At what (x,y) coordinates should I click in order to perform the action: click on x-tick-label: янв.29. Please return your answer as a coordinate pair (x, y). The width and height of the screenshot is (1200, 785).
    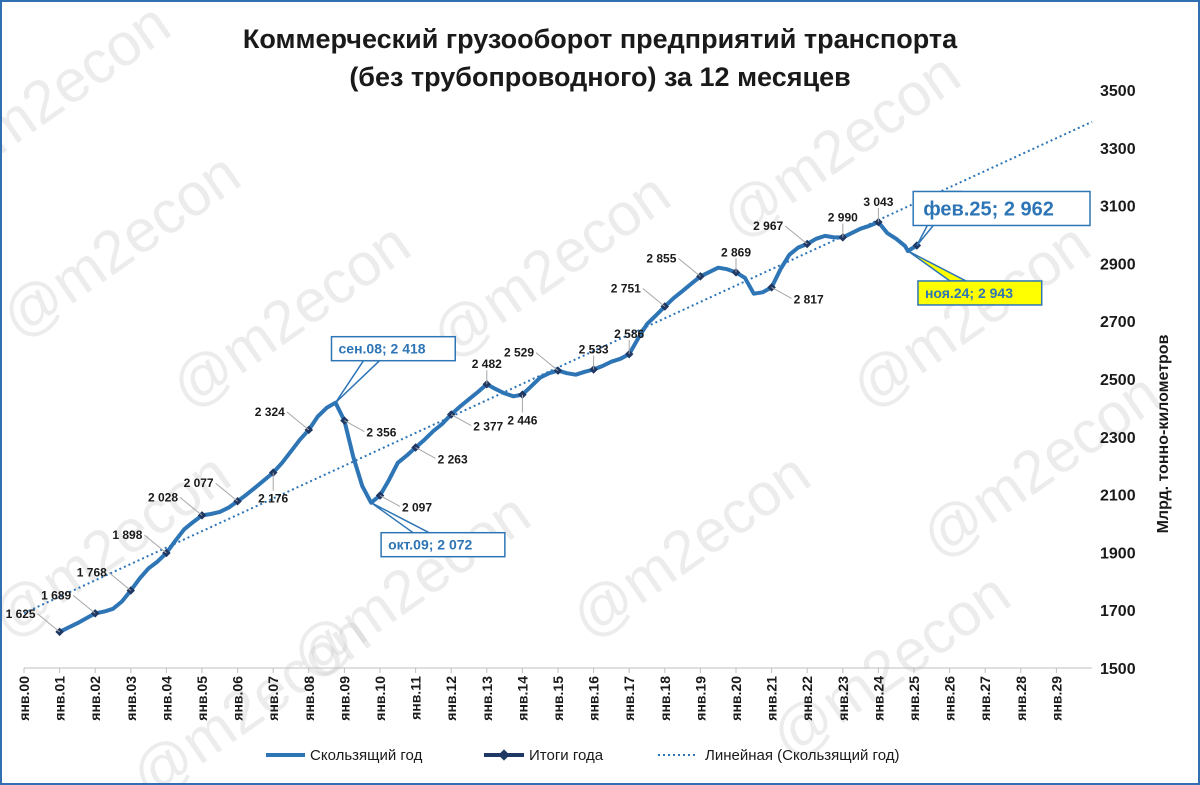
    Looking at the image, I should click on (1056, 698).